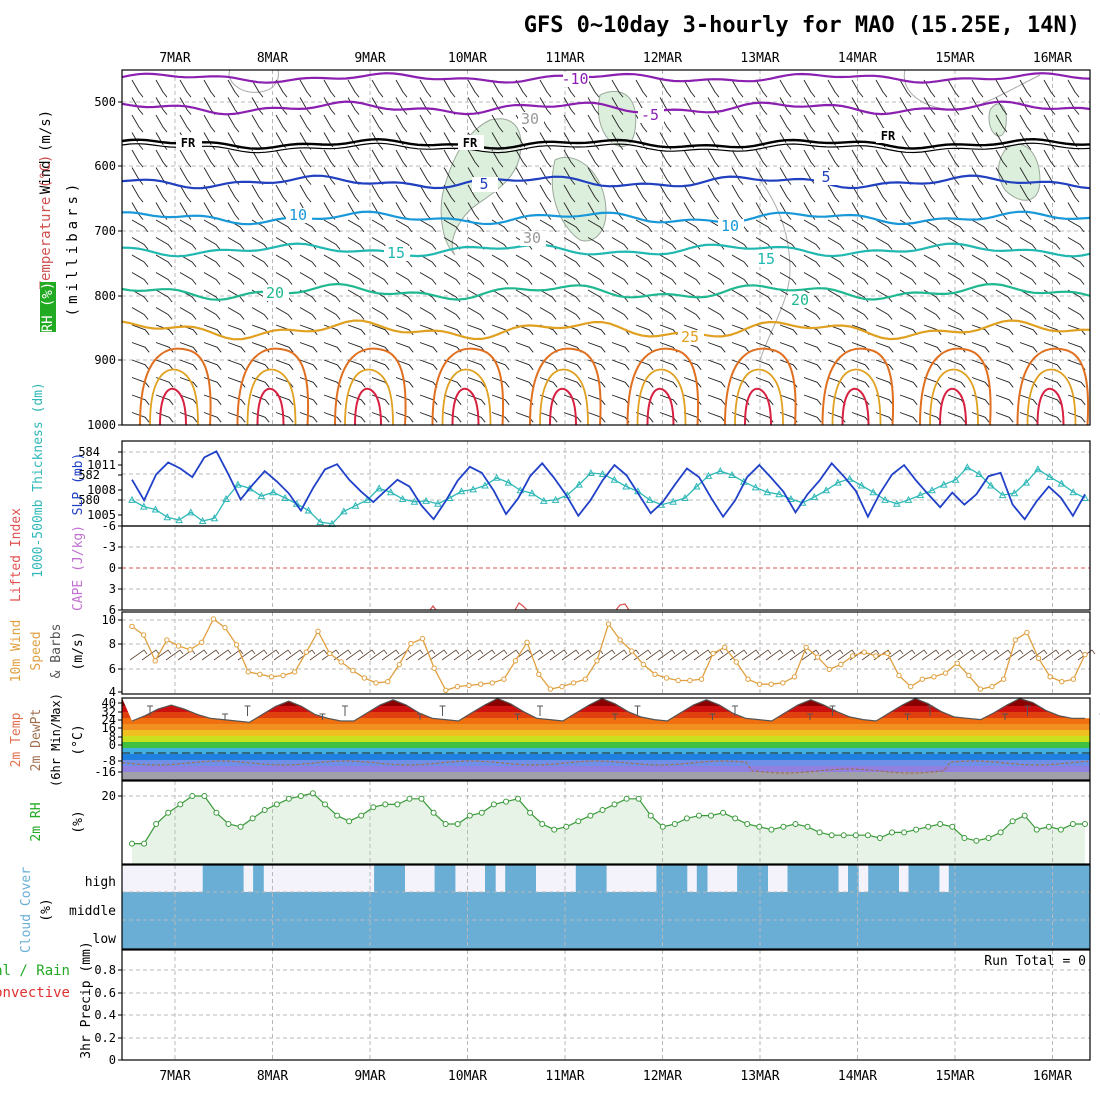  What do you see at coordinates (759, 1076) in the screenshot?
I see `date-label-bottom: 13MAR` at bounding box center [759, 1076].